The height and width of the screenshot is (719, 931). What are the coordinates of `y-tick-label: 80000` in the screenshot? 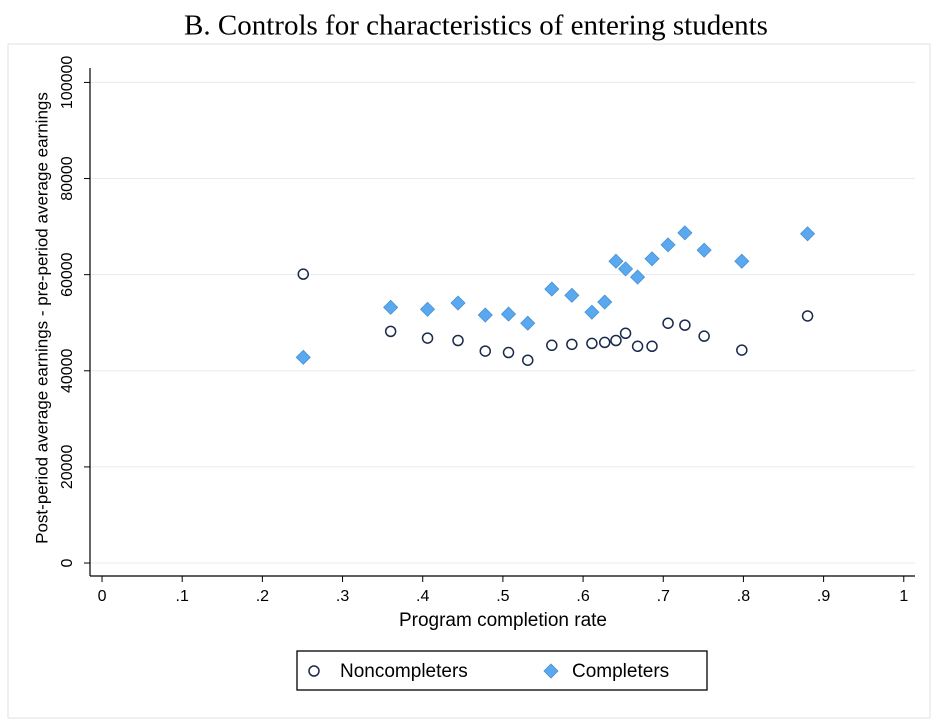 It's located at (67, 178).